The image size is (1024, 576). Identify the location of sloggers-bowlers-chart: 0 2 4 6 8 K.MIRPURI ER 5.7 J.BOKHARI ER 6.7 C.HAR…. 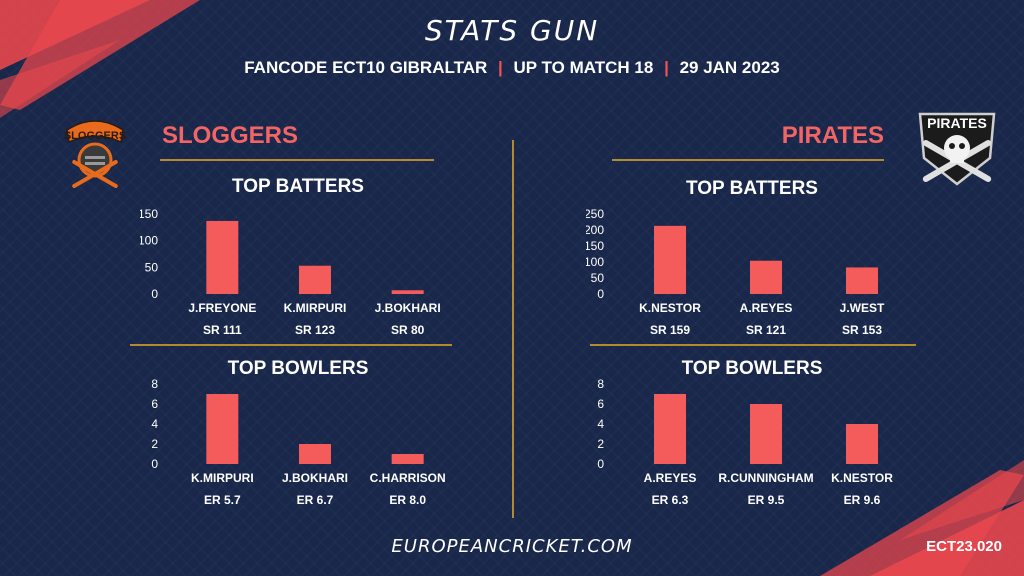
(298, 442).